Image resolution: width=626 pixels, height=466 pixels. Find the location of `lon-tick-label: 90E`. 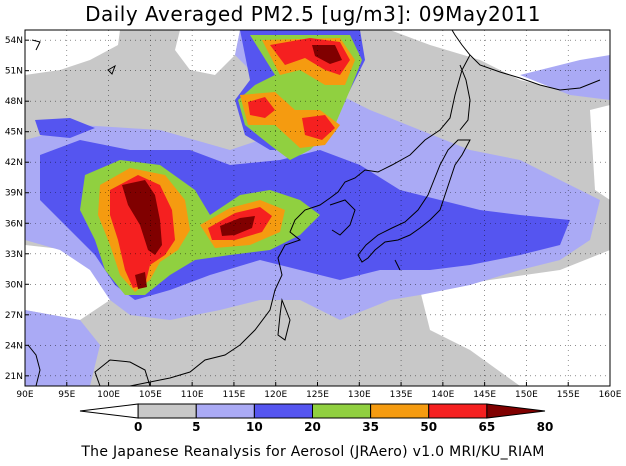

lon-tick-label: 90E is located at coordinates (24, 395).